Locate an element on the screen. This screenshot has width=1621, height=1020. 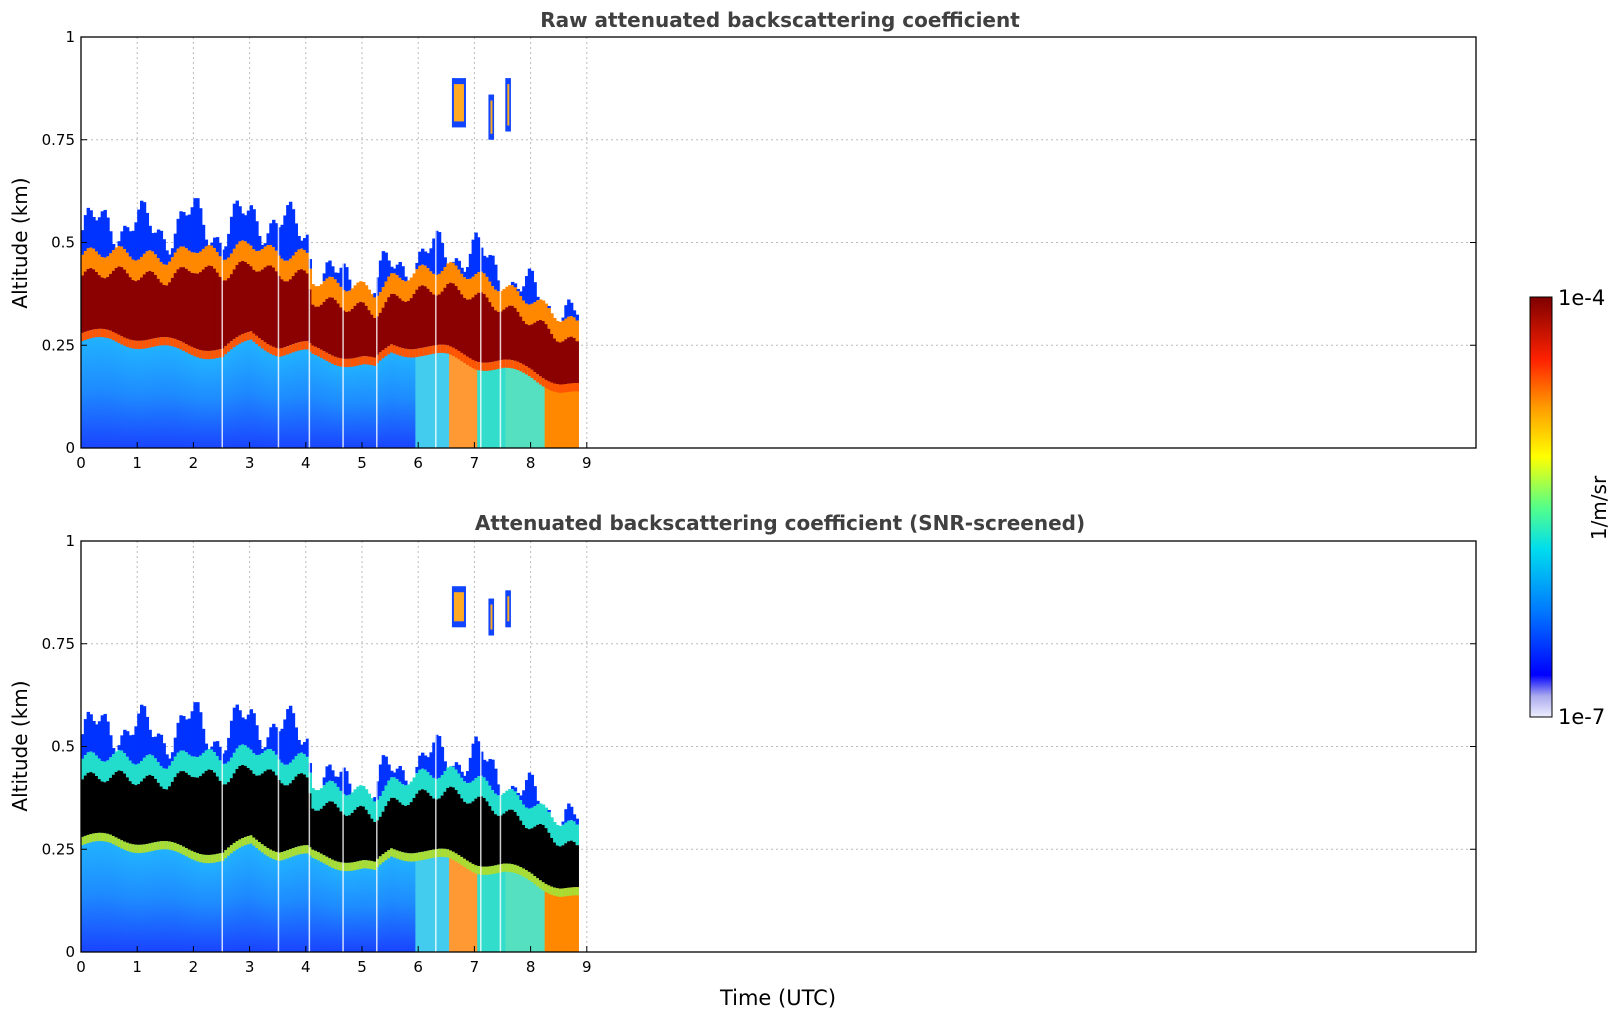
colorbar-scale is located at coordinates (1541, 507).